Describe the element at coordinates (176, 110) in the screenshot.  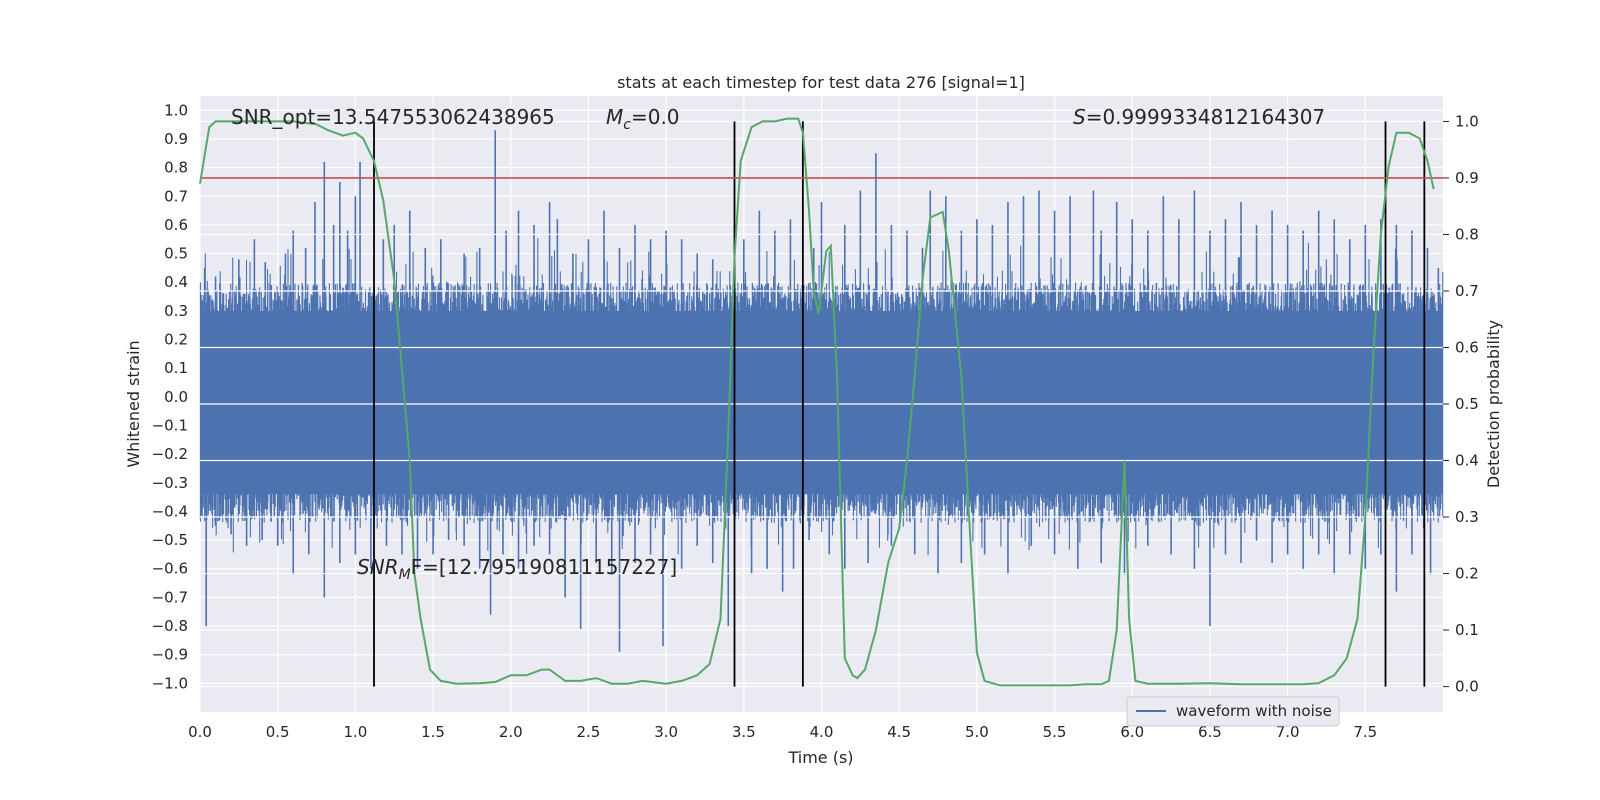
I see `y-tick-label: 1.0` at that location.